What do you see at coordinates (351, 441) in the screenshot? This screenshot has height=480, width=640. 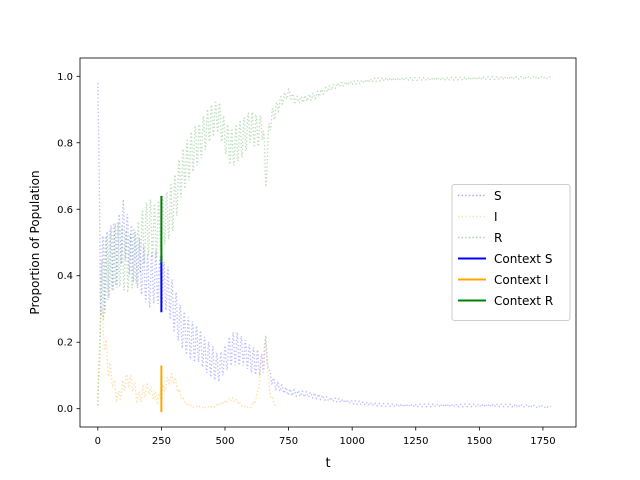 I see `x-tick-label: 1000` at bounding box center [351, 441].